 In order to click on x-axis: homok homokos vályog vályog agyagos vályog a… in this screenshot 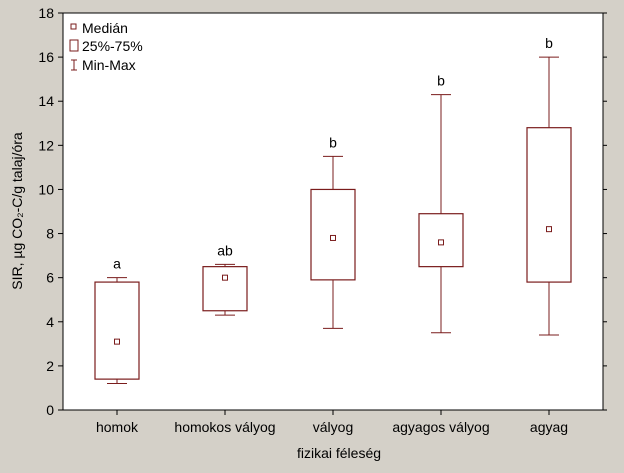, I will do `click(332, 422)`.